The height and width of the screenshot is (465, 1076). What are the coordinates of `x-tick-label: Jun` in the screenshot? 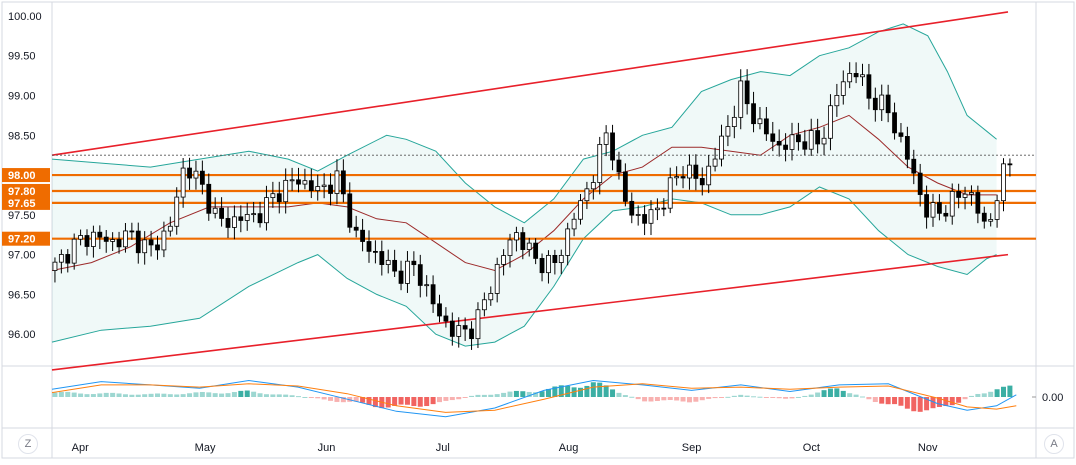 It's located at (327, 448).